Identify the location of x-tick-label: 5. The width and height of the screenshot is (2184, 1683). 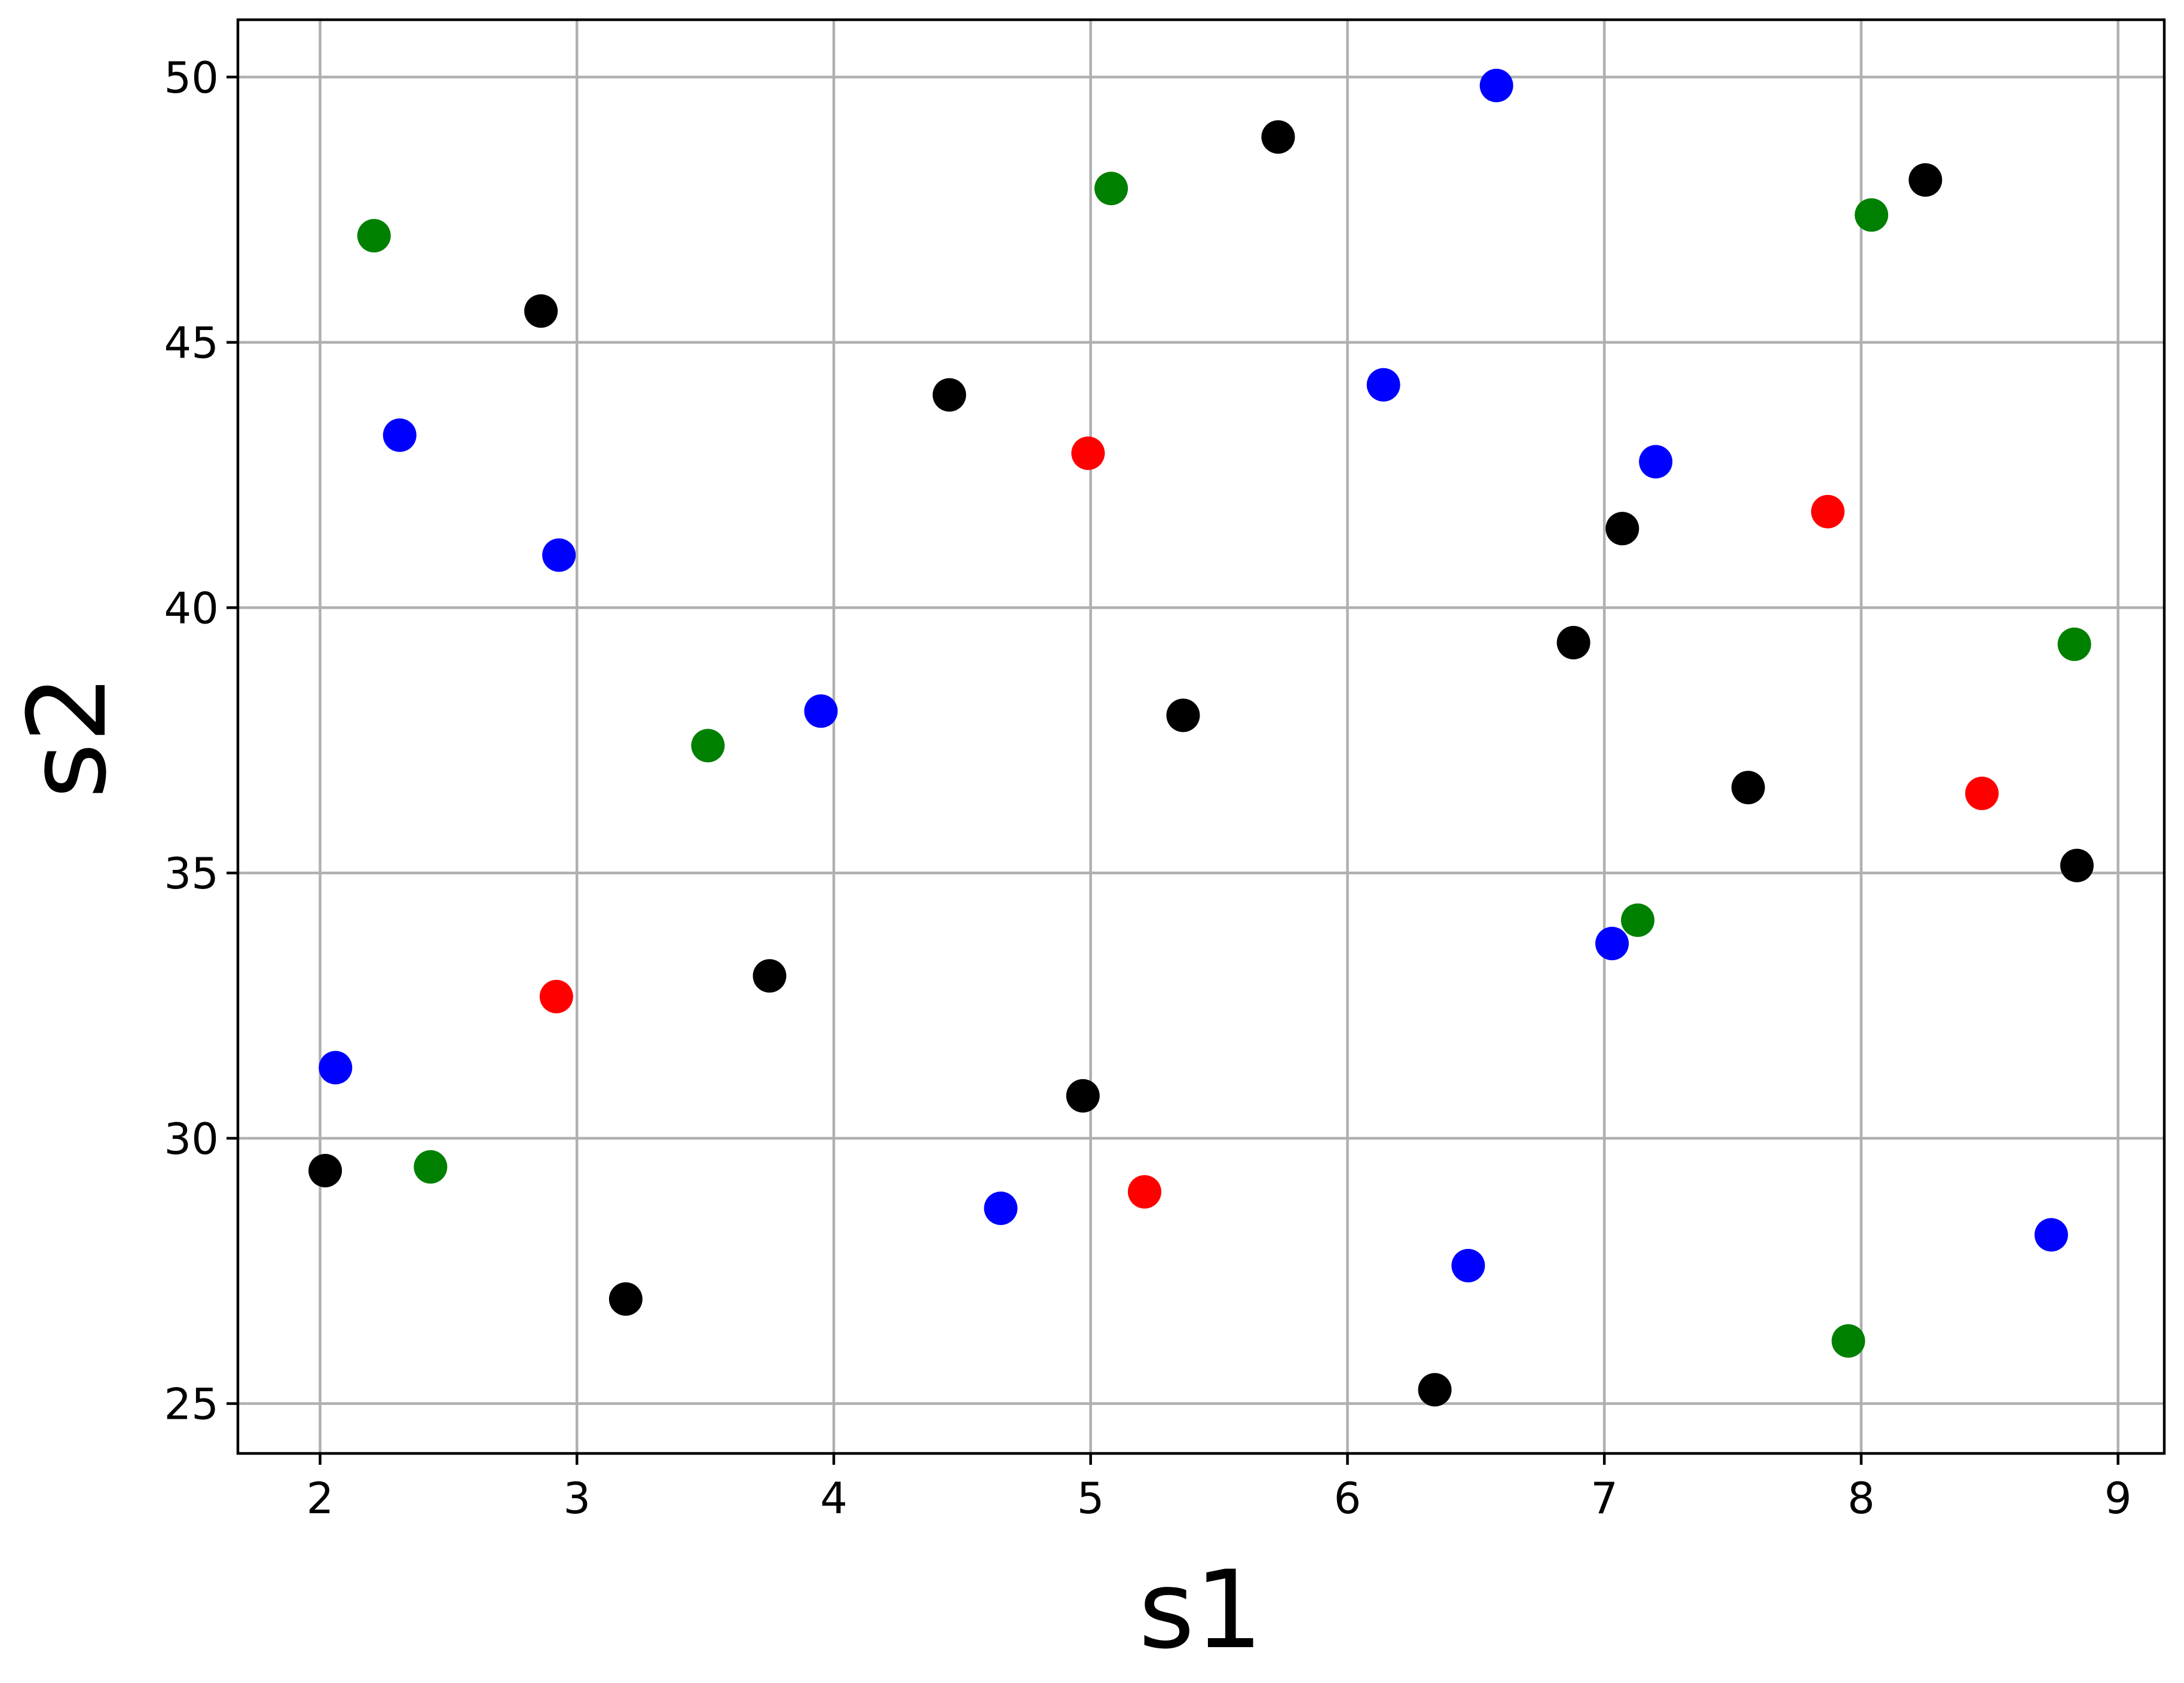
(1091, 1498).